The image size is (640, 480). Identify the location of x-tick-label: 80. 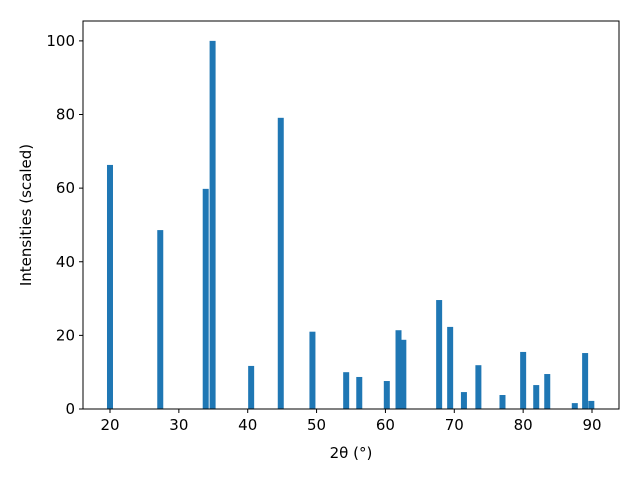
(523, 425).